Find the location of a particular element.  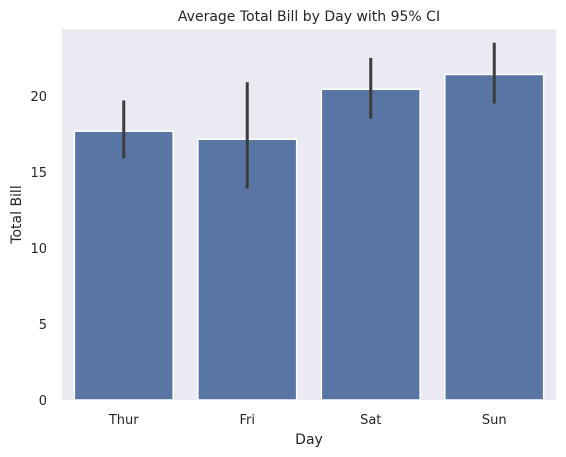

y-axis-label: Total Bill is located at coordinates (17, 214).